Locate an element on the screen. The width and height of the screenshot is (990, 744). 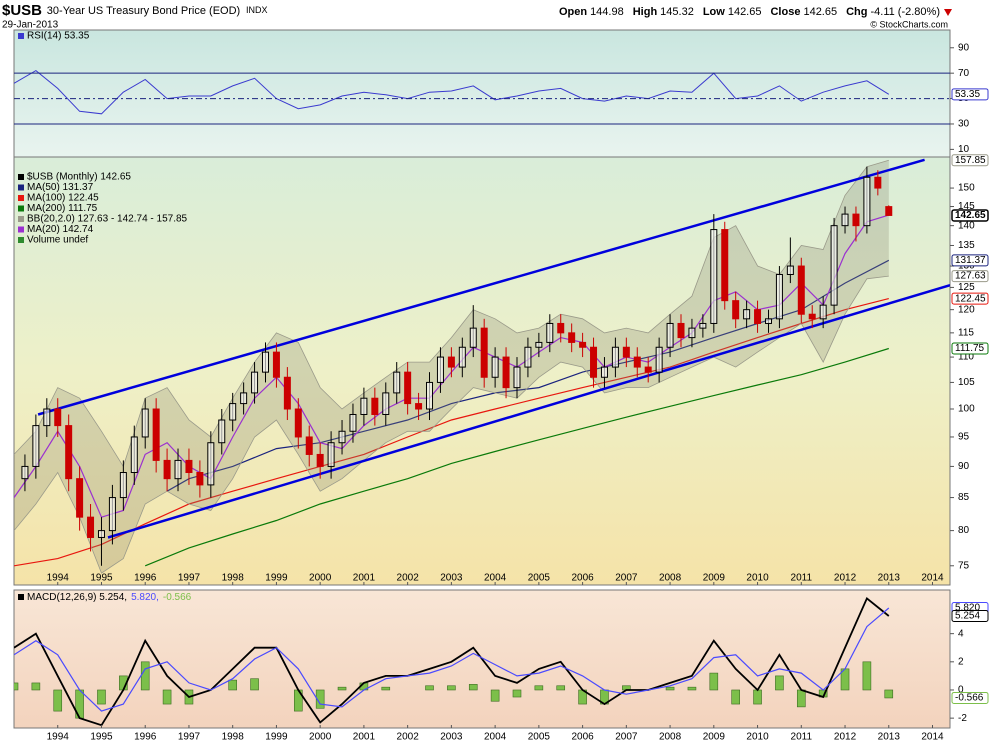
y-tick-label: 70 is located at coordinates (964, 73).